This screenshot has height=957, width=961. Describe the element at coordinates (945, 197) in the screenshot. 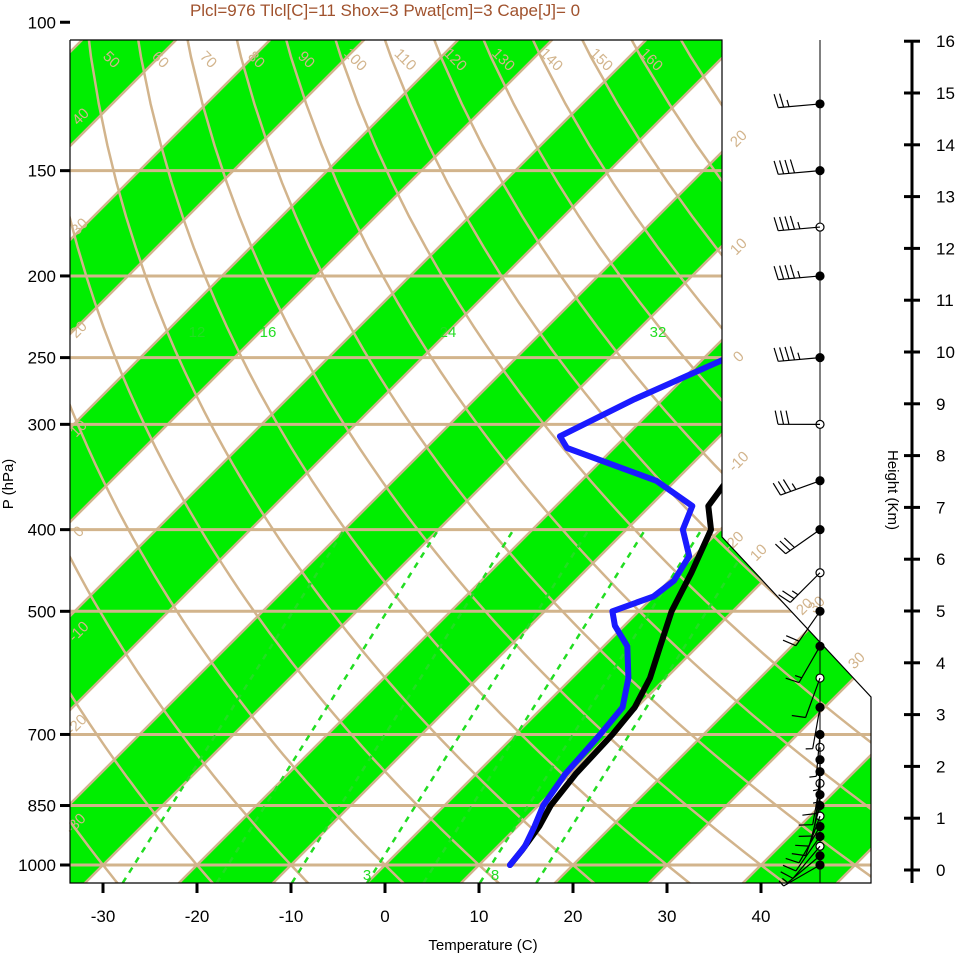

I see `height-tick-label: 13` at that location.